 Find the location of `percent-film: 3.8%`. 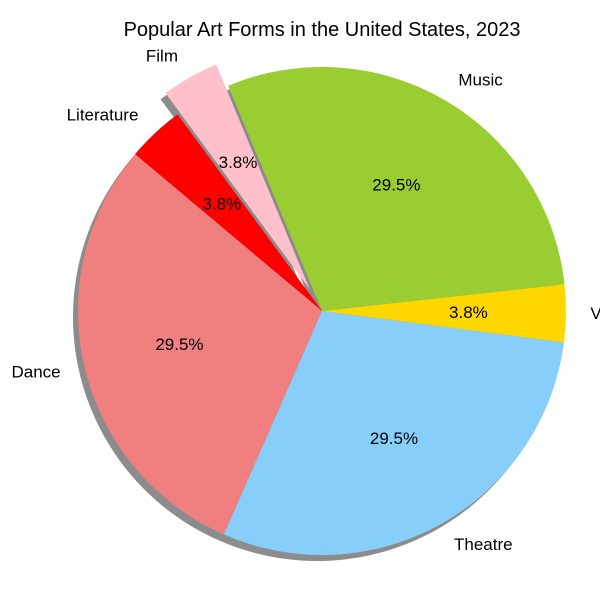

percent-film: 3.8% is located at coordinates (238, 162).